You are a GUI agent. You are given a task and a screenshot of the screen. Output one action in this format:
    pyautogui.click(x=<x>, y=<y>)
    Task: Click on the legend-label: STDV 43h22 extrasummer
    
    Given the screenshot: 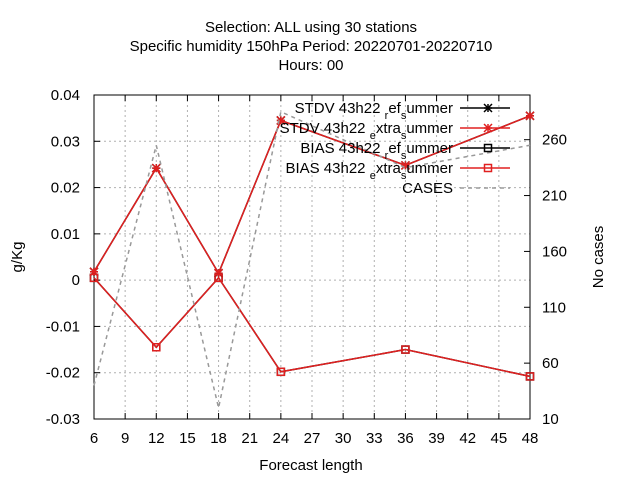 What is the action you would take?
    pyautogui.click(x=366, y=131)
    